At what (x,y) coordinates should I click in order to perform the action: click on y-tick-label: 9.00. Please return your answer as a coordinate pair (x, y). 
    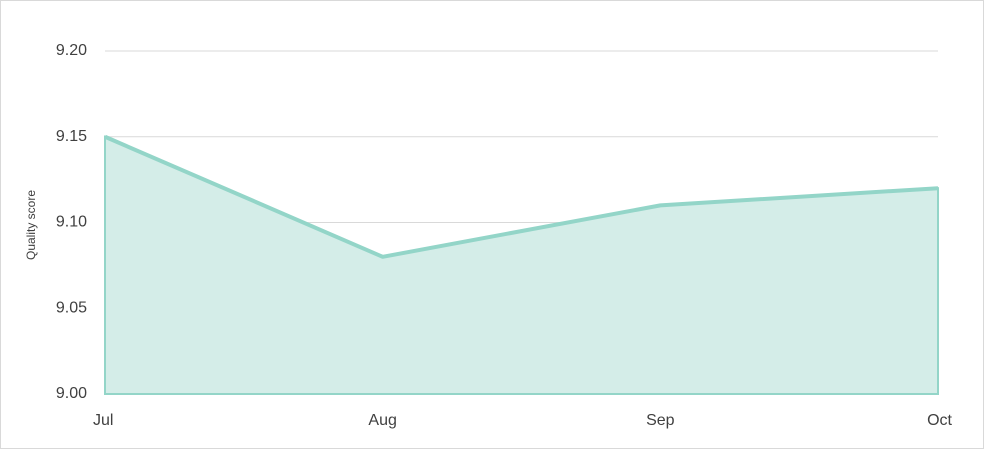
    Looking at the image, I should click on (71, 393).